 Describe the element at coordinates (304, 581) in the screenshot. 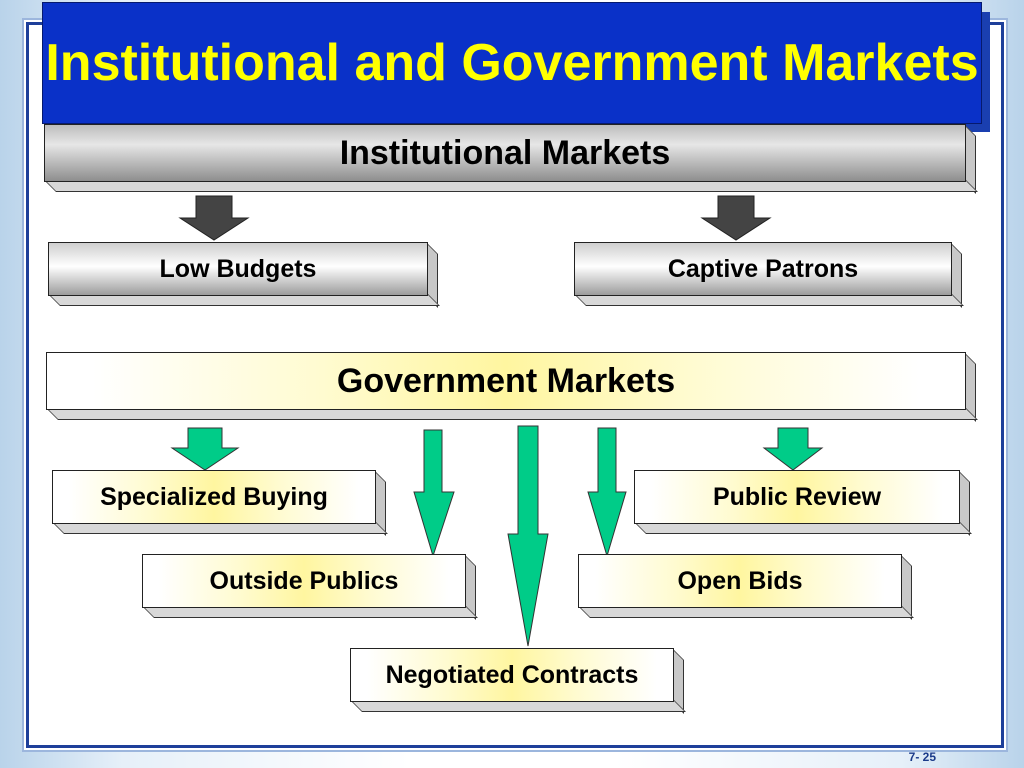

I see `outside-publics-label: Outside Publics` at that location.